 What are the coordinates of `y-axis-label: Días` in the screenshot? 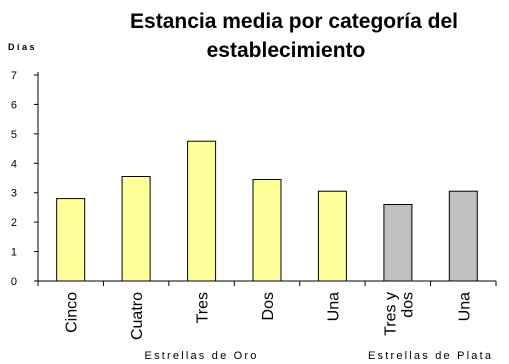 It's located at (22, 47).